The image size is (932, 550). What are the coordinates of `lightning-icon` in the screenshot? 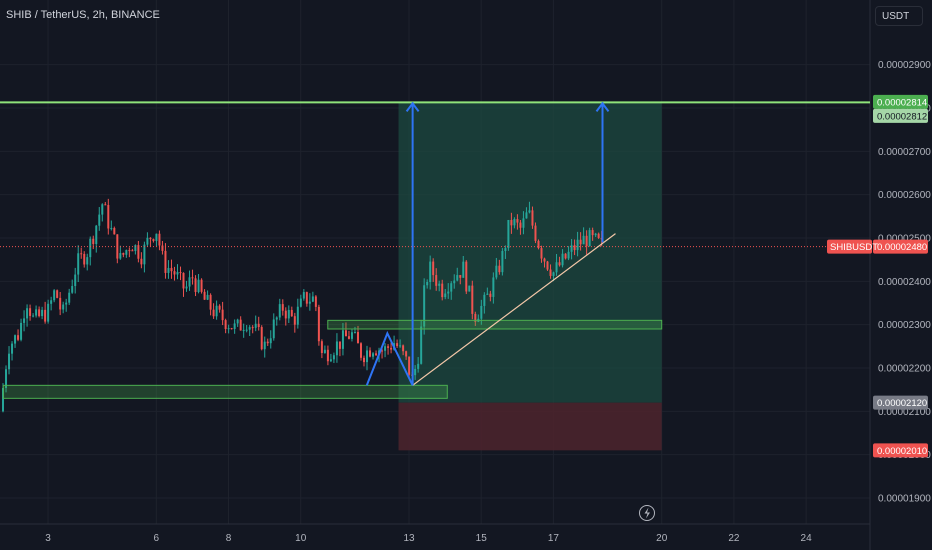 It's located at (647, 513).